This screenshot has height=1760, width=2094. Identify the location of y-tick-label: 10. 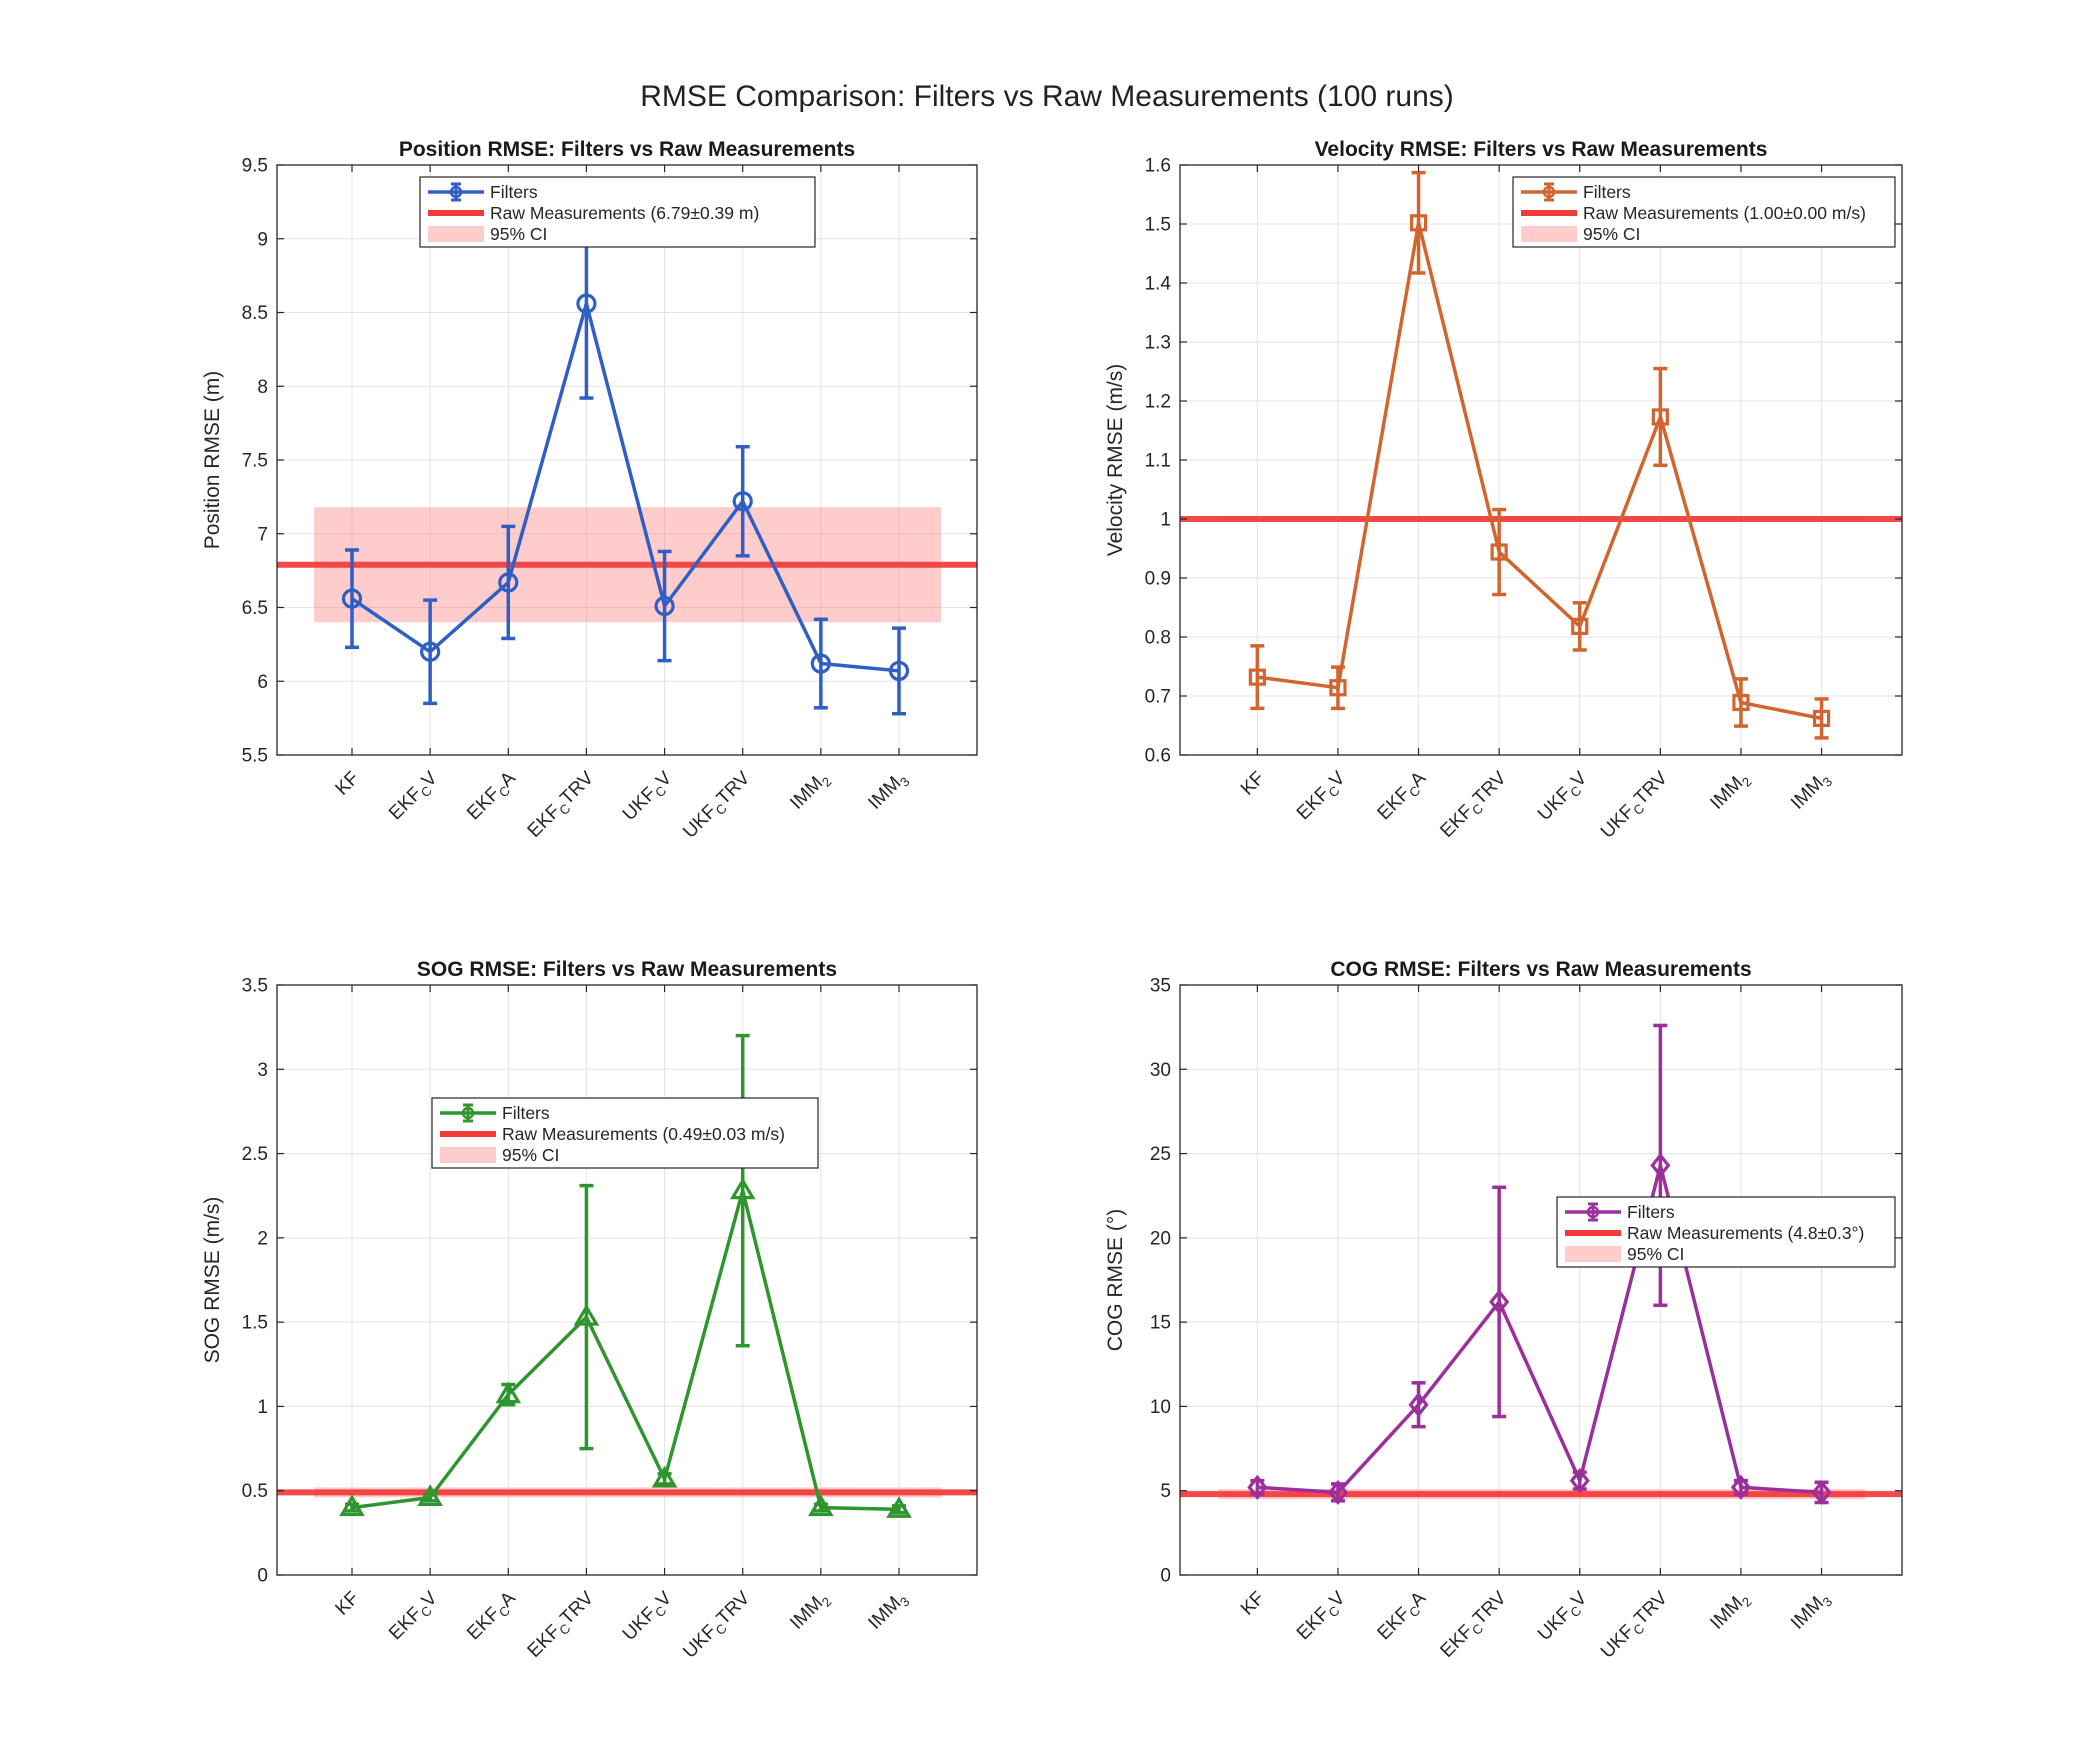
(1160, 1407).